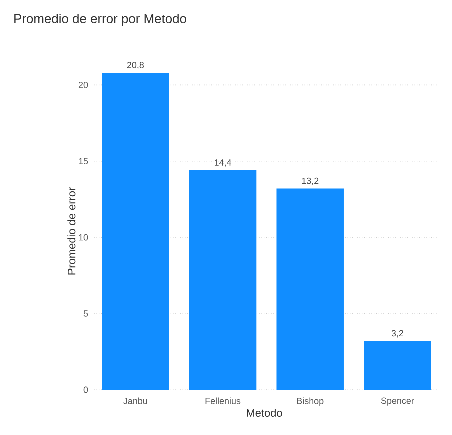 The image size is (452, 435). What do you see at coordinates (310, 182) in the screenshot?
I see `data-label: 13,2` at bounding box center [310, 182].